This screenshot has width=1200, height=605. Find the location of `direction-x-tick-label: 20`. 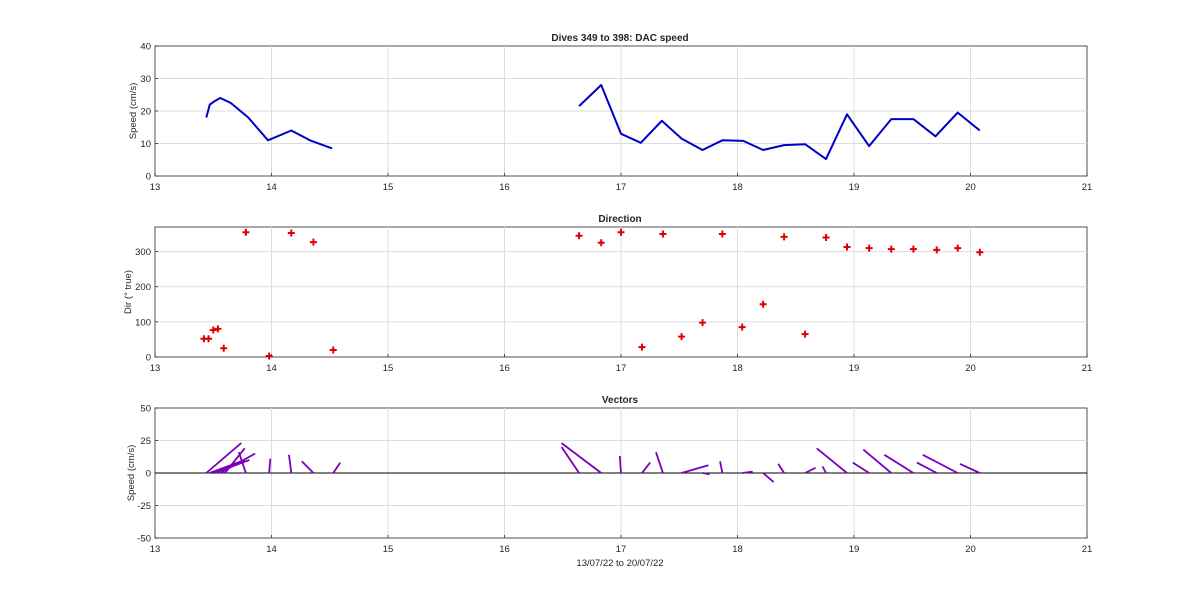

direction-x-tick-label: 20 is located at coordinates (970, 368).